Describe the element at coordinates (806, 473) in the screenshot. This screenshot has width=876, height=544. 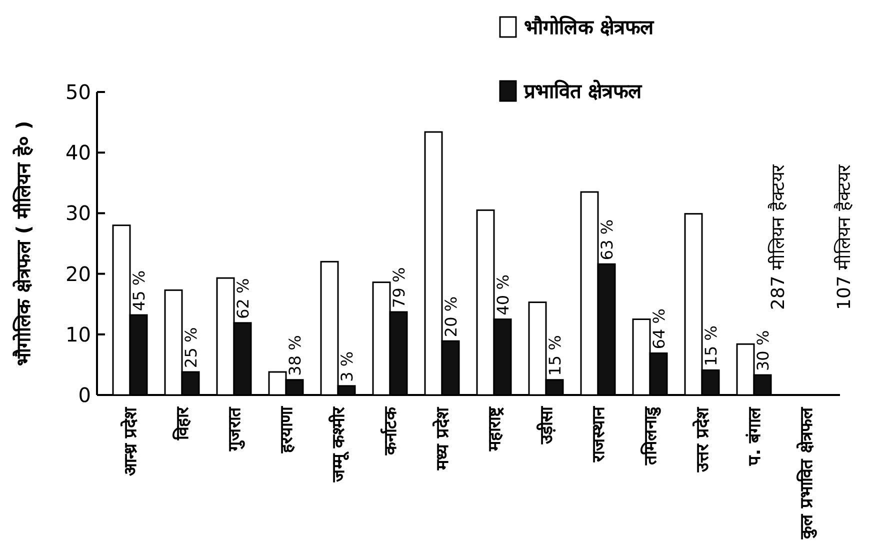
I see `x-tick-label: कुल प्रभावित क्षेत्रफल` at that location.